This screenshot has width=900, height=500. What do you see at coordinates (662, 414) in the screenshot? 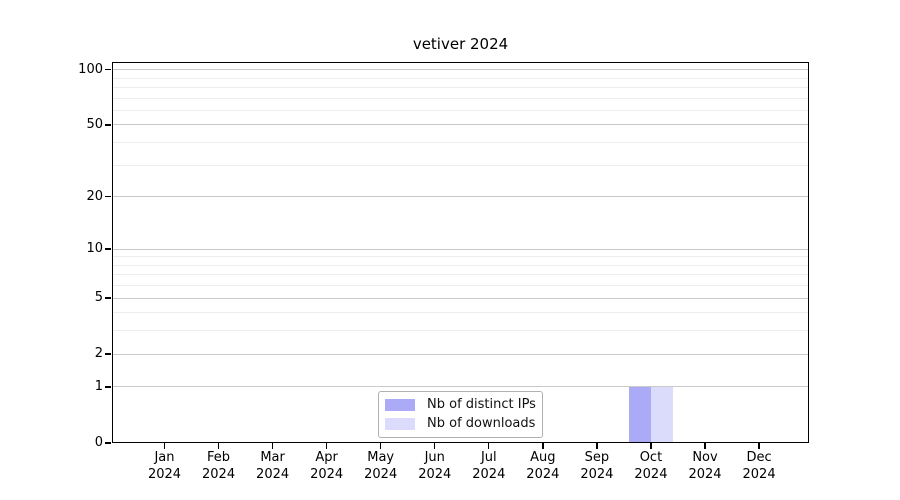
I see `bar-downloads` at bounding box center [662, 414].